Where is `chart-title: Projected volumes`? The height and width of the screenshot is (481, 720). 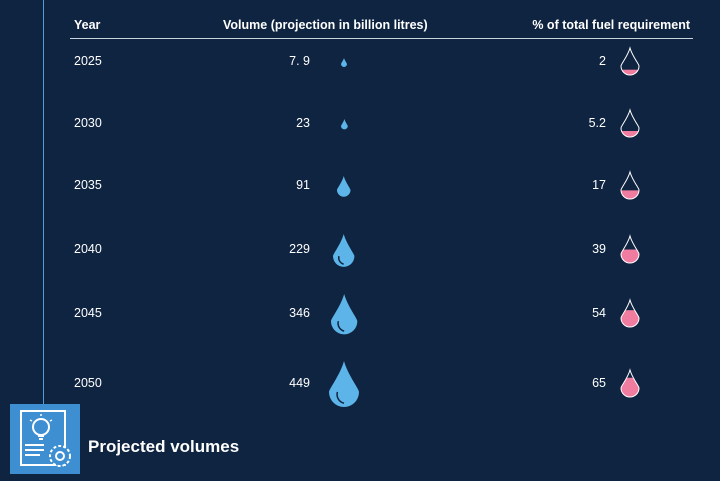 chart-title: Projected volumes is located at coordinates (164, 446).